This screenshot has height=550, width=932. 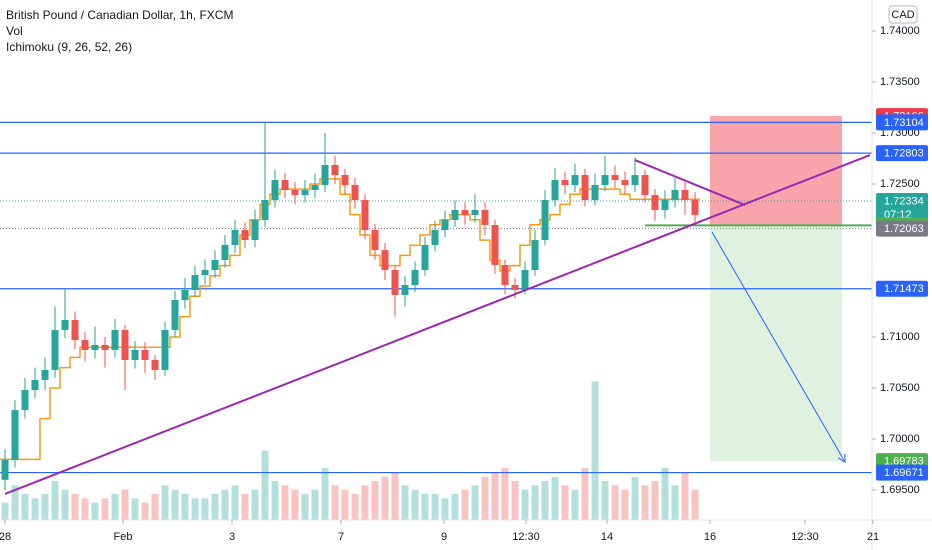 What do you see at coordinates (69, 47) in the screenshot?
I see `indicator-label: Ichimoku (9, 26, 52, 26)` at bounding box center [69, 47].